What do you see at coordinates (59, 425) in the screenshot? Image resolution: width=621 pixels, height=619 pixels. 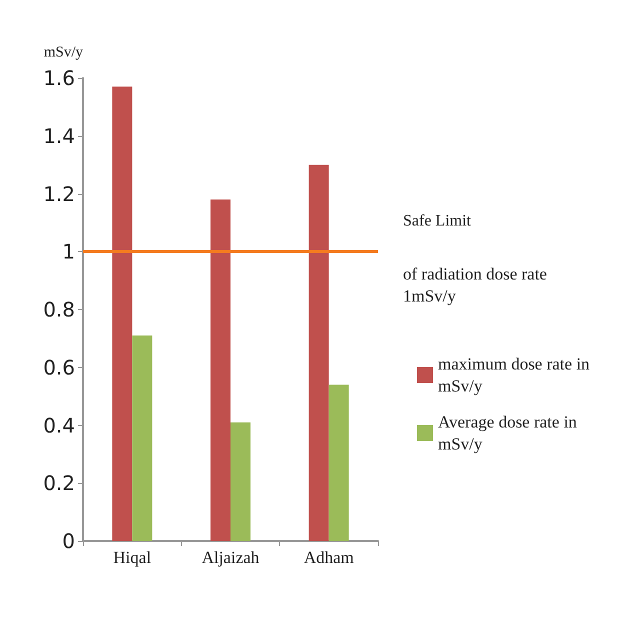 I see `y-tick-label: 0.4` at bounding box center [59, 425].